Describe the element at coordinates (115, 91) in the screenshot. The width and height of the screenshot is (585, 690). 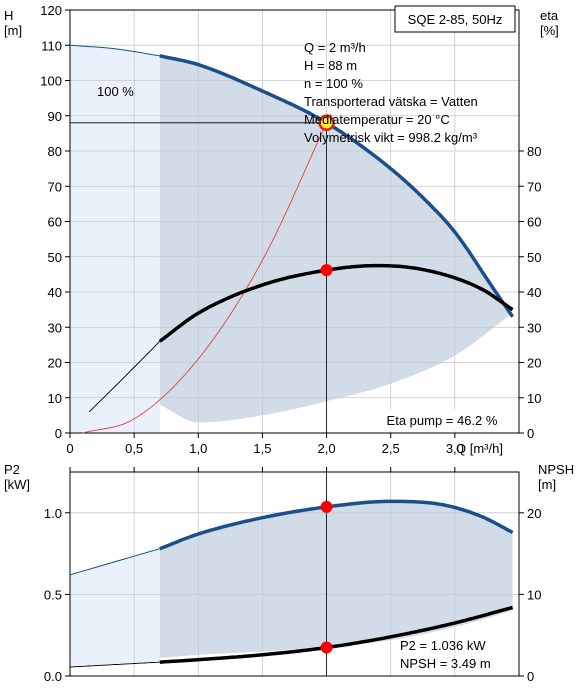
I see `speed-label: 100 %` at that location.